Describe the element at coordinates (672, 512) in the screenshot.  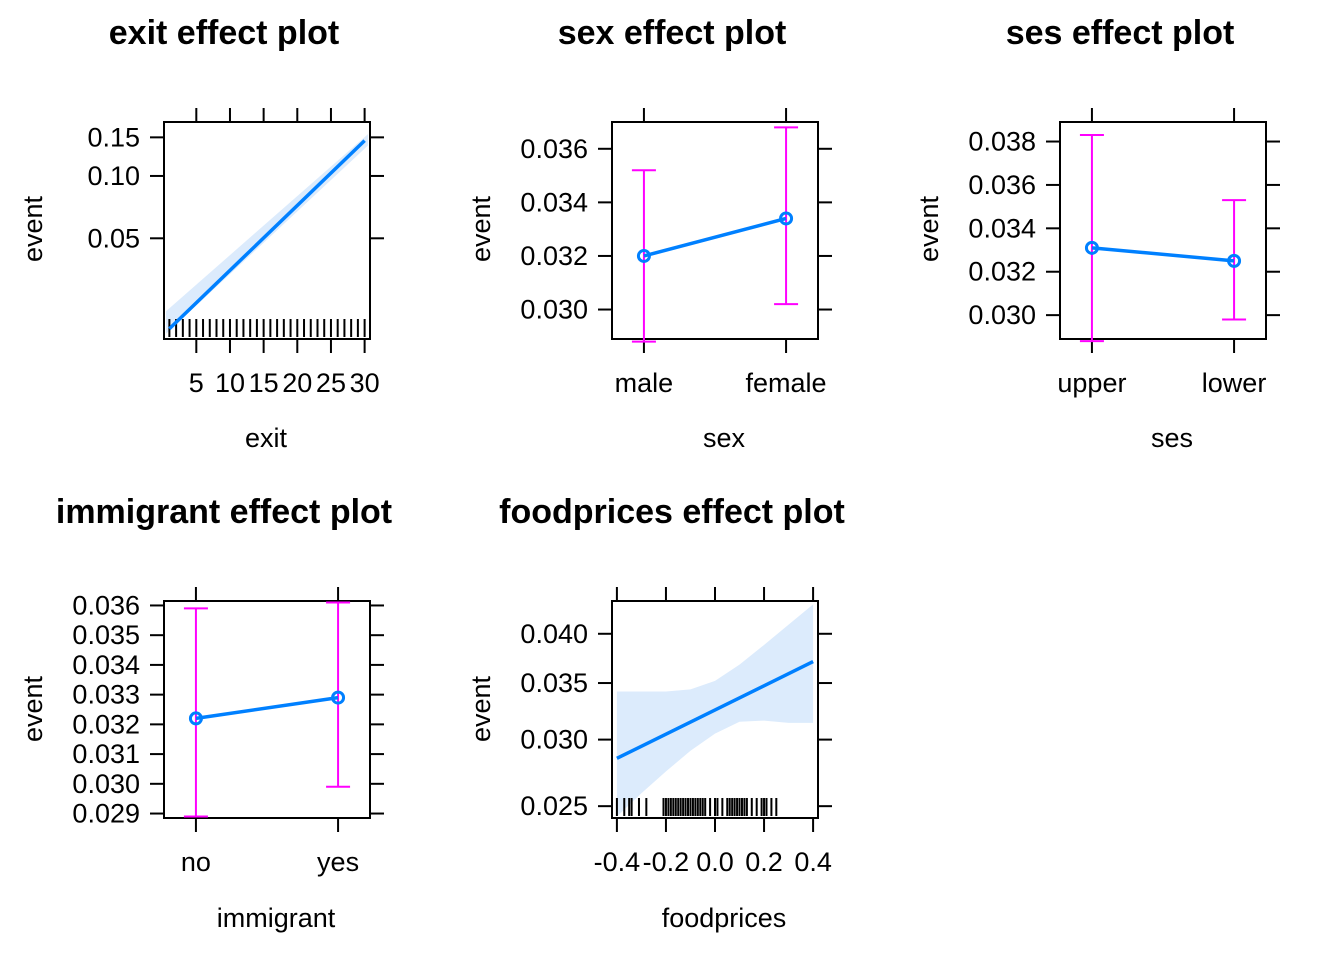
I see `panel-title: foodprices effect plot` at that location.